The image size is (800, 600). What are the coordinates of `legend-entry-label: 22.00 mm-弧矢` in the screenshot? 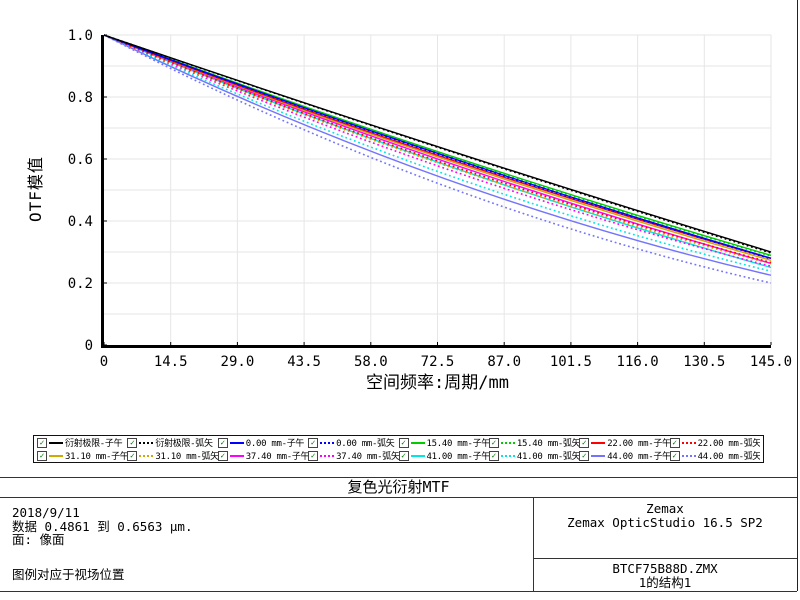 It's located at (728, 444).